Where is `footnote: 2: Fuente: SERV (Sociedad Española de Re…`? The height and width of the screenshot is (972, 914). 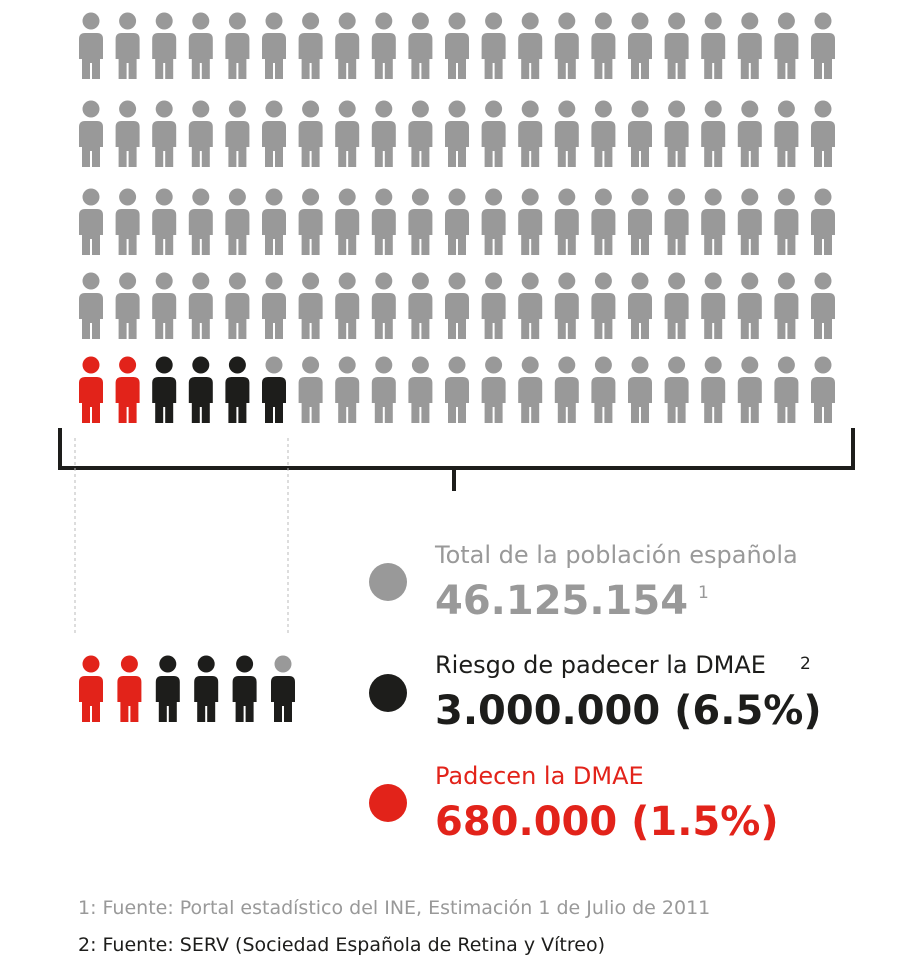
footnote: 2: Fuente: SERV (Sociedad Española de Re… is located at coordinates (341, 945).